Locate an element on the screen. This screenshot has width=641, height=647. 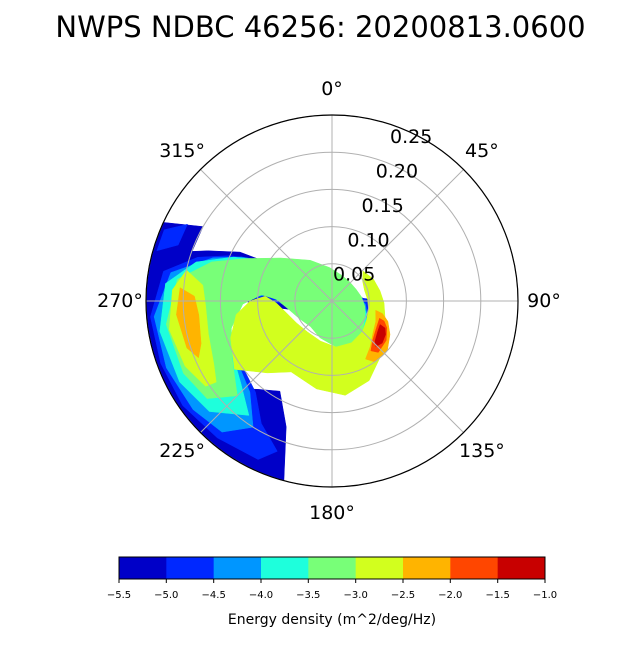
colorbar: −5.5 −5.0 −4.5 −4.0 −3.5 −3.0 −2.5 −2.0 −1.5 −1.0 is located at coordinates (332, 578).